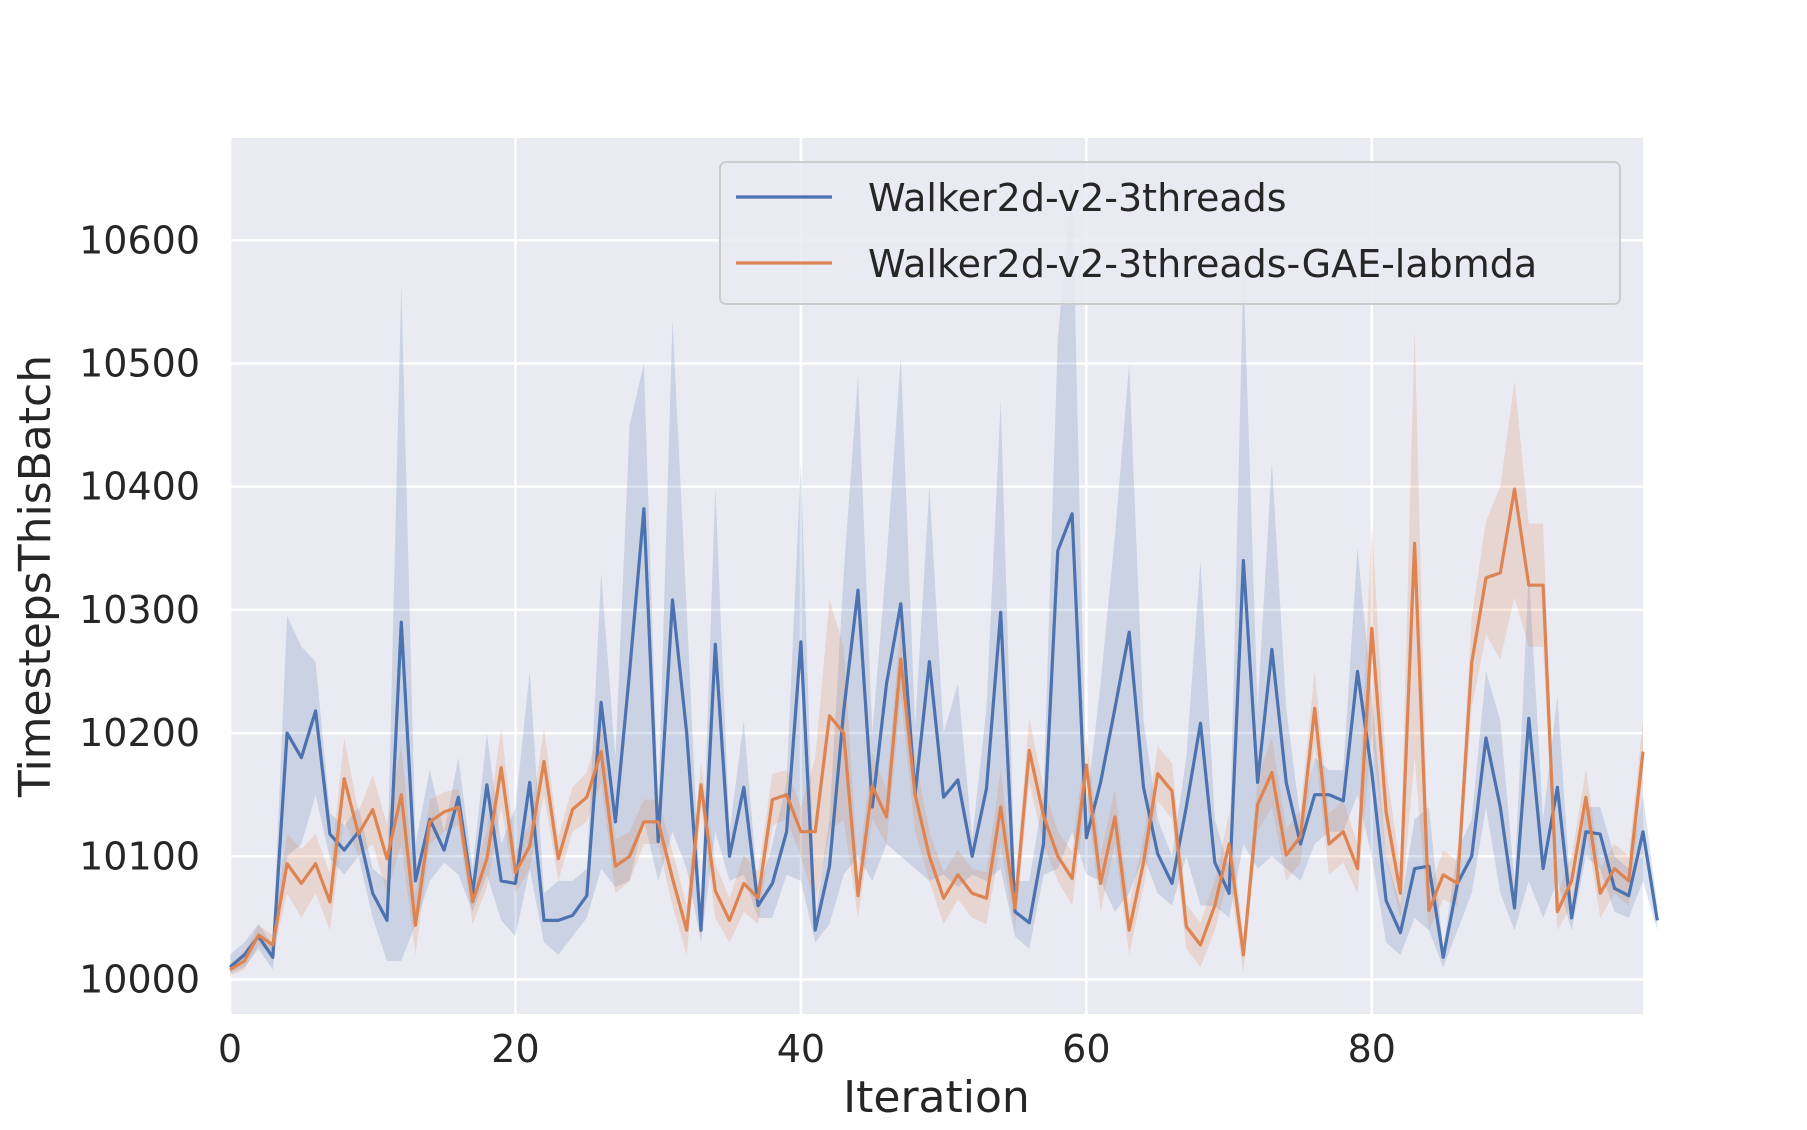 This screenshot has width=1807, height=1130. What do you see at coordinates (139, 856) in the screenshot?
I see `y-tick-label: 10100` at bounding box center [139, 856].